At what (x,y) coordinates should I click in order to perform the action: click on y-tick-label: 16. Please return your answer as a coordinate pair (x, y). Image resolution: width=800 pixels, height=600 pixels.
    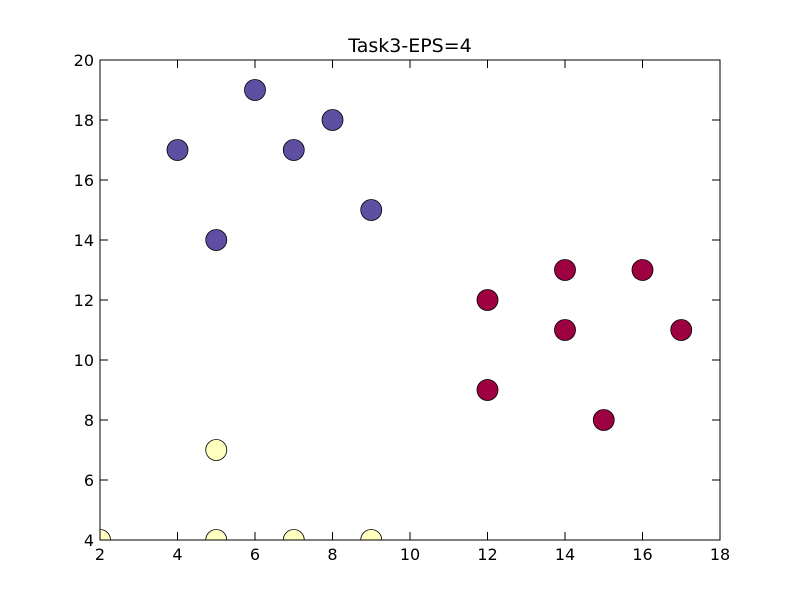
    Looking at the image, I should click on (84, 180).